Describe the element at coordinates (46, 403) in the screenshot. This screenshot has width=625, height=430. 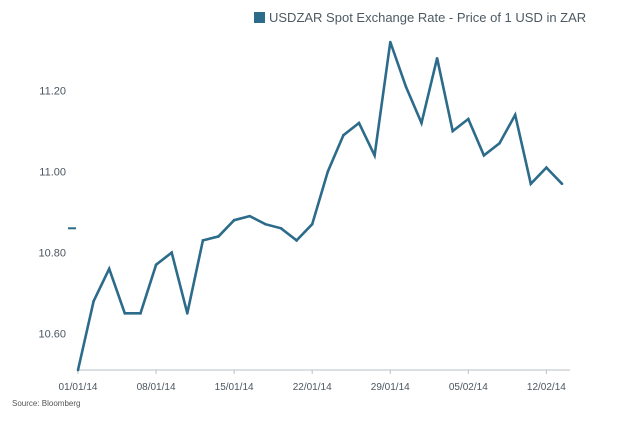
I see `source-note: Source: Bloomberg` at that location.